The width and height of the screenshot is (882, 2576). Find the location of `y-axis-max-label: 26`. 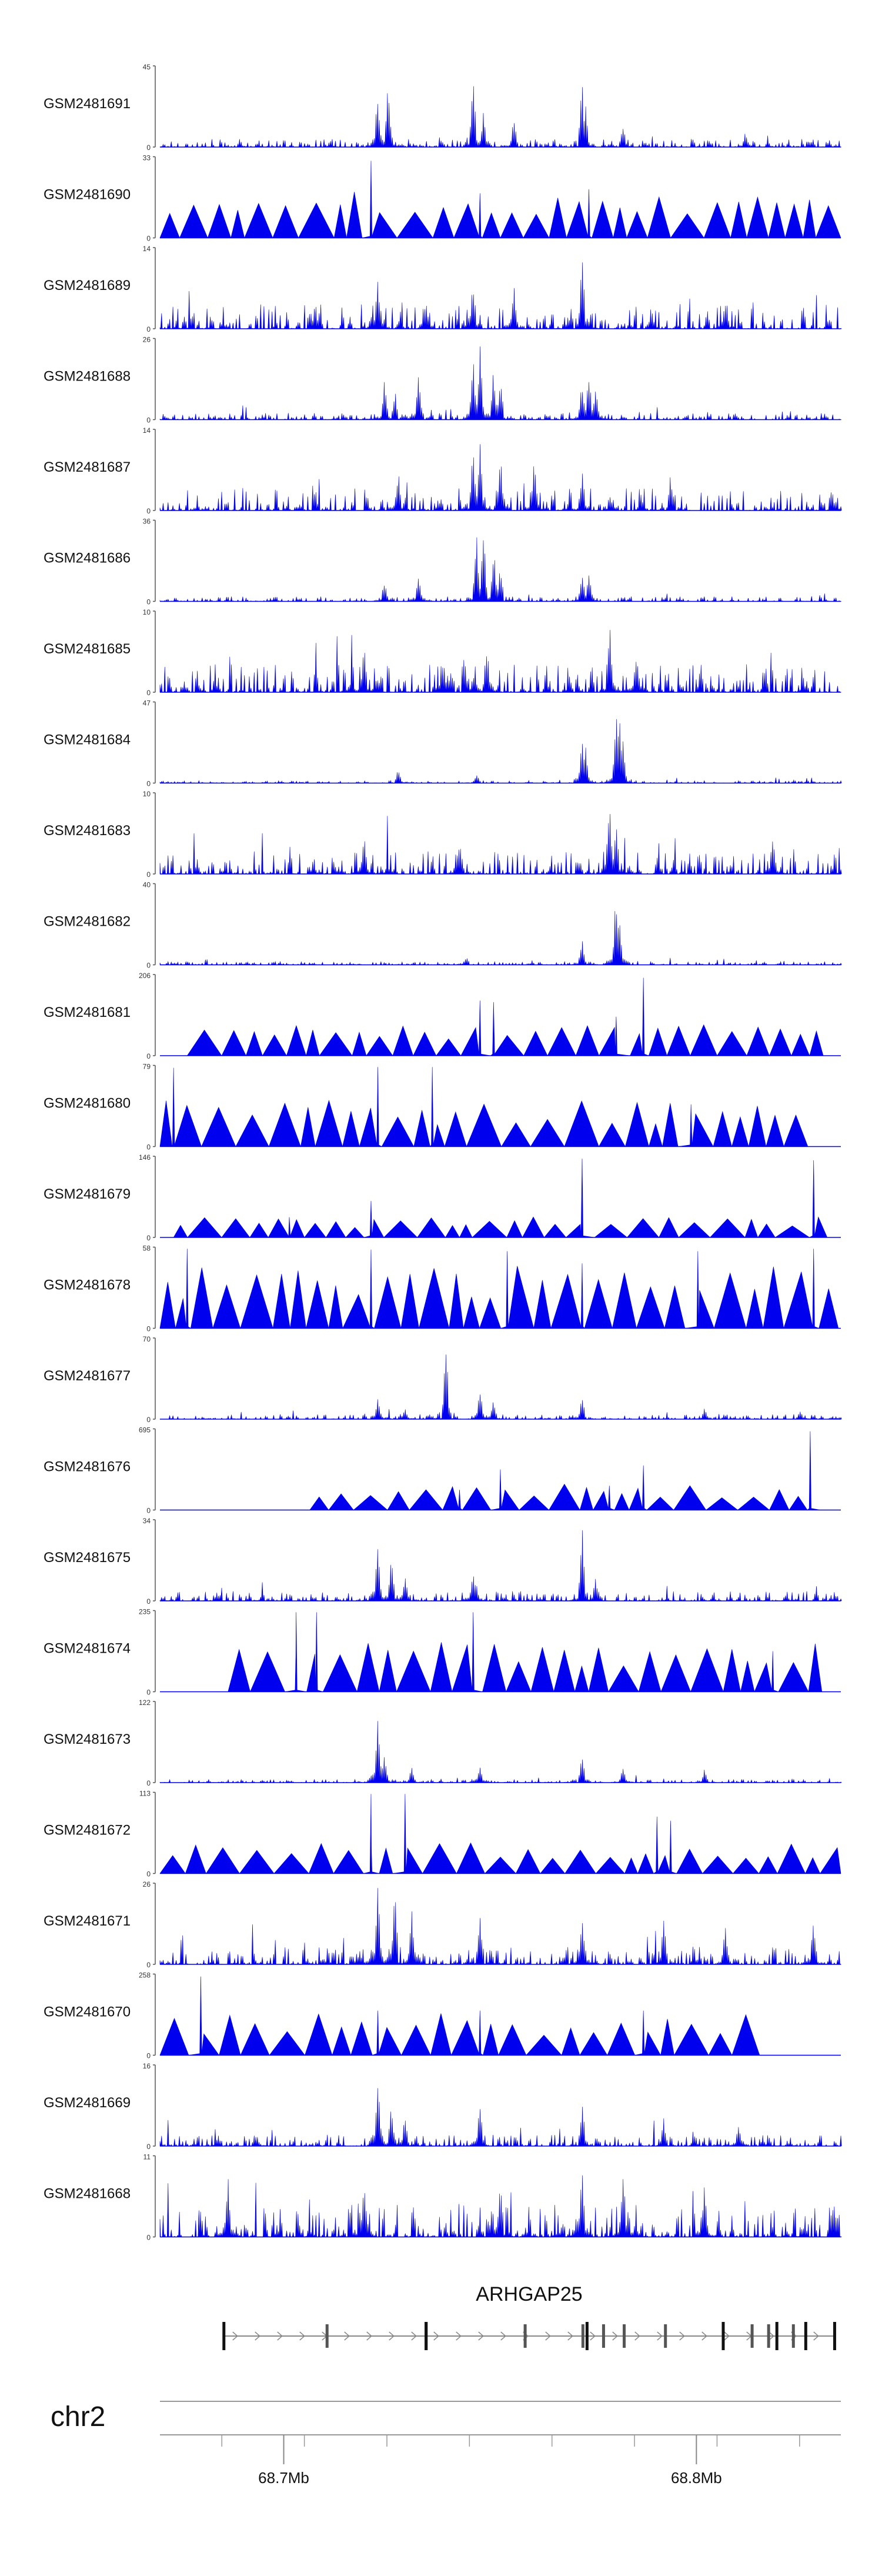

y-axis-max-label: 26 is located at coordinates (147, 1884).